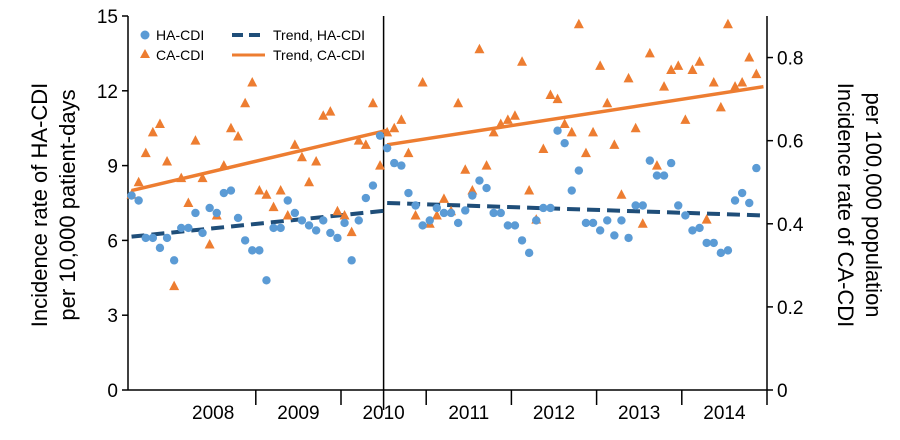  I want to click on year-label: 2014, so click(724, 413).